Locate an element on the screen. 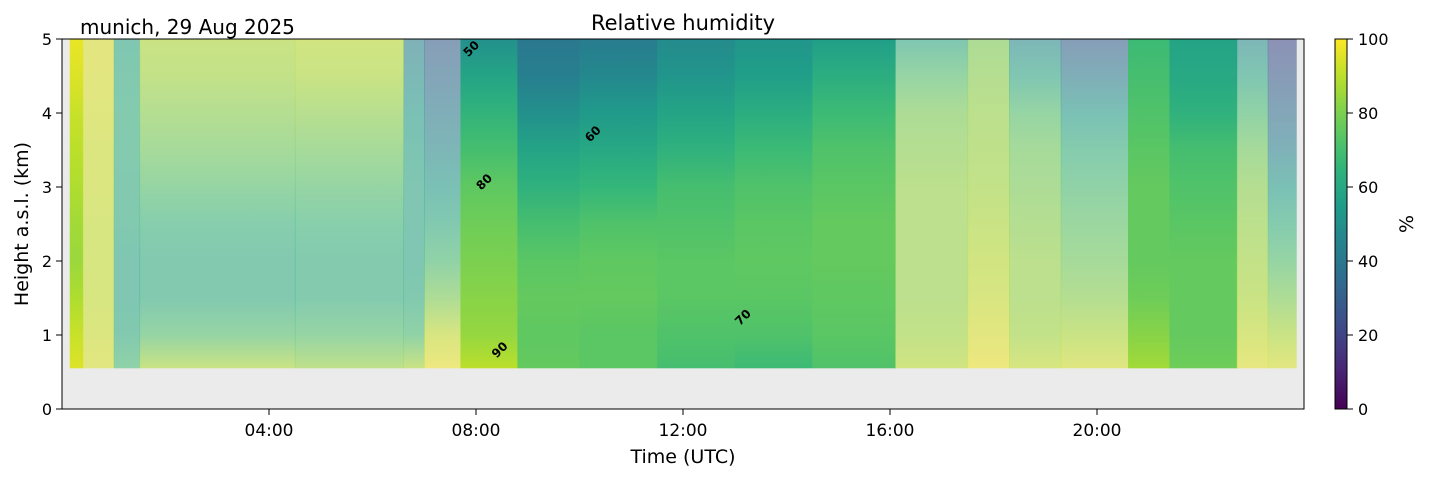 The image size is (1429, 482). x-tick-label: 12:00 is located at coordinates (683, 431).